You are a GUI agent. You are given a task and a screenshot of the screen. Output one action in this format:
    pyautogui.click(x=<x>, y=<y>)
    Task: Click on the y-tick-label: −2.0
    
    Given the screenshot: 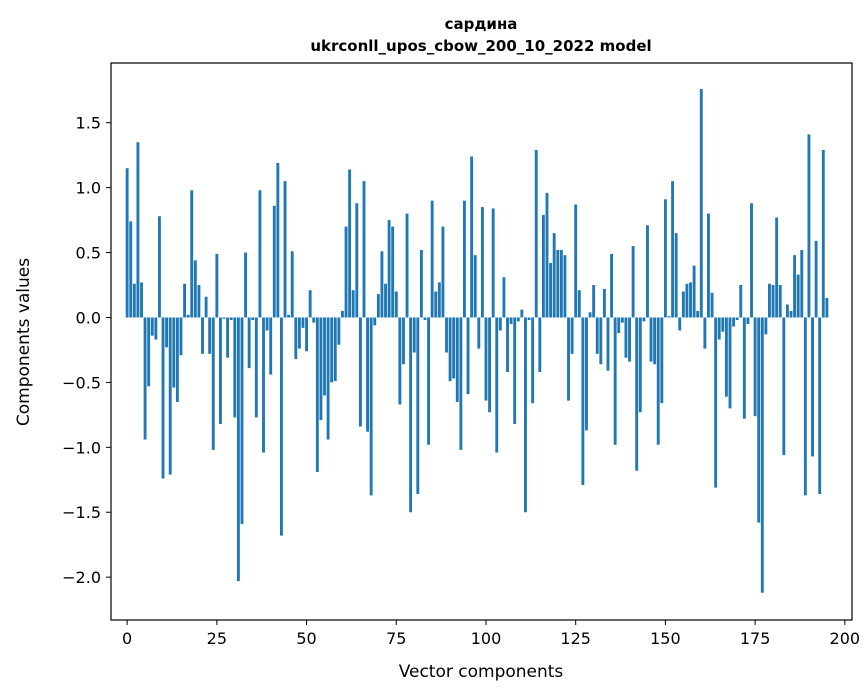 What is the action you would take?
    pyautogui.click(x=81, y=577)
    